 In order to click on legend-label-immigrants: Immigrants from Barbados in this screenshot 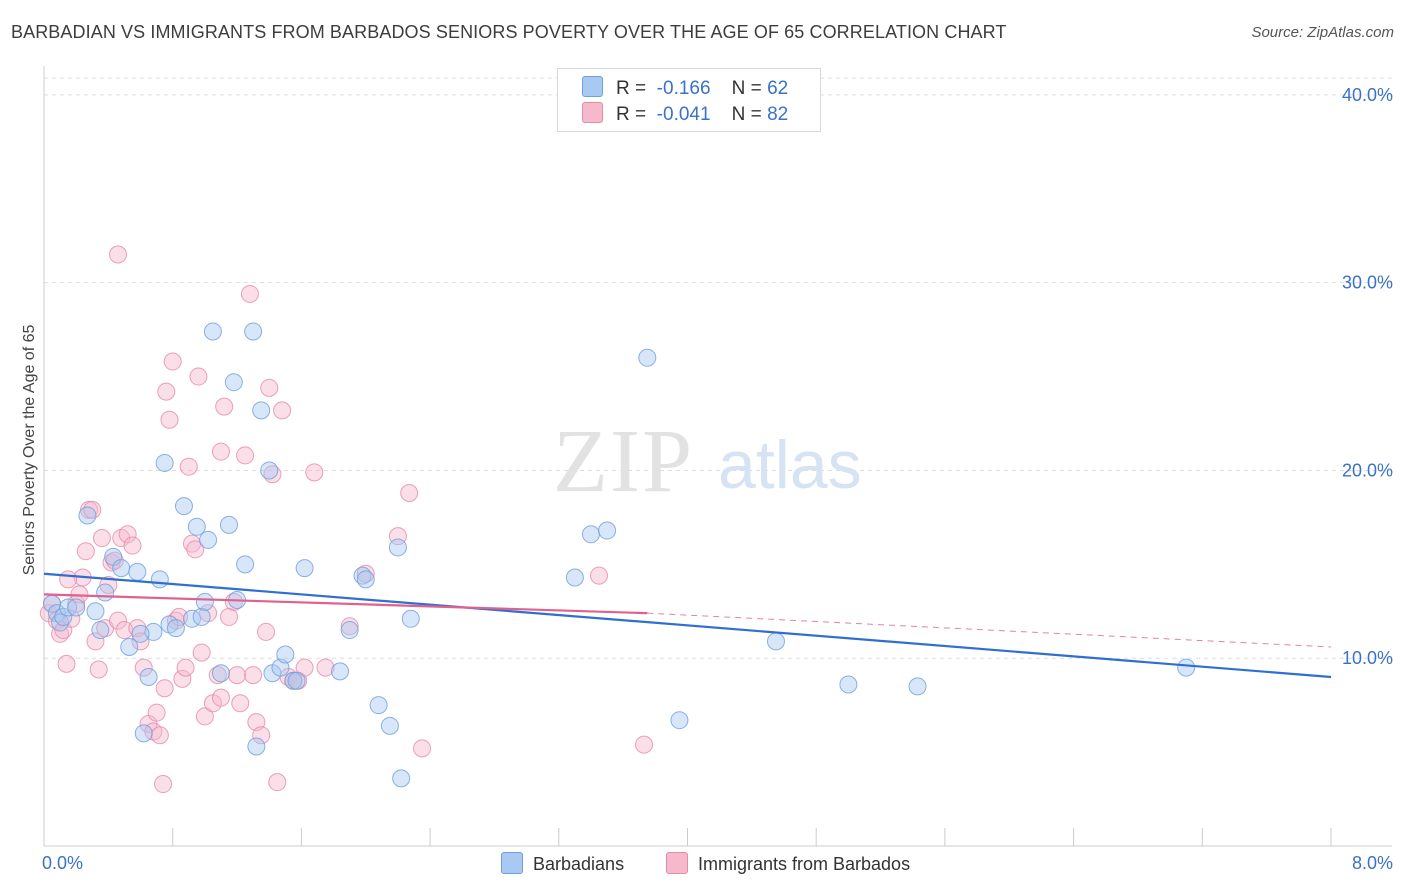, I will do `click(804, 864)`.